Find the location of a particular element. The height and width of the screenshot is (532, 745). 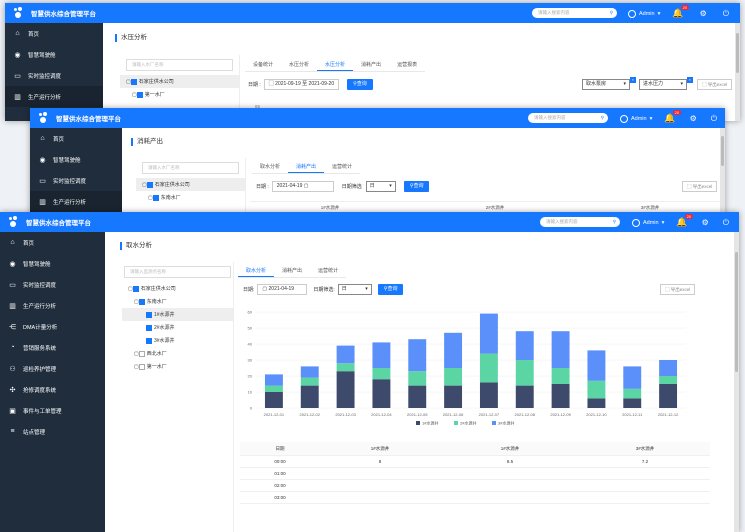

sidebar-item-marketing: ◔ 营销服务系统 is located at coordinates (52, 347).